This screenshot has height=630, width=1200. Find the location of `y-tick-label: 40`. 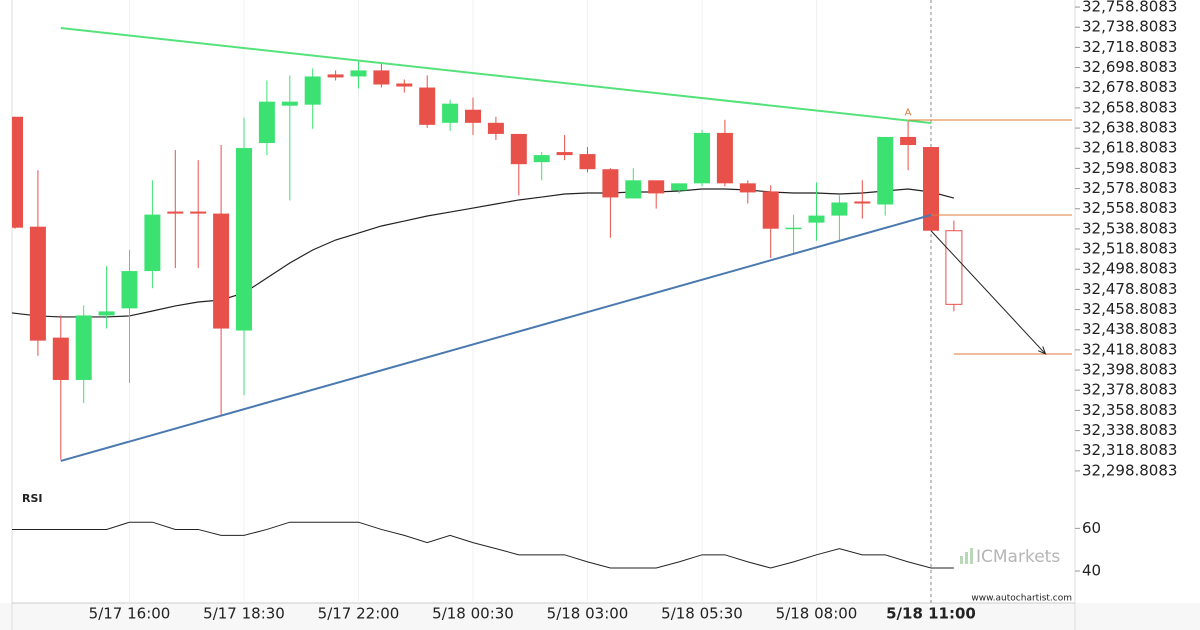

y-tick-label: 40 is located at coordinates (1091, 571).